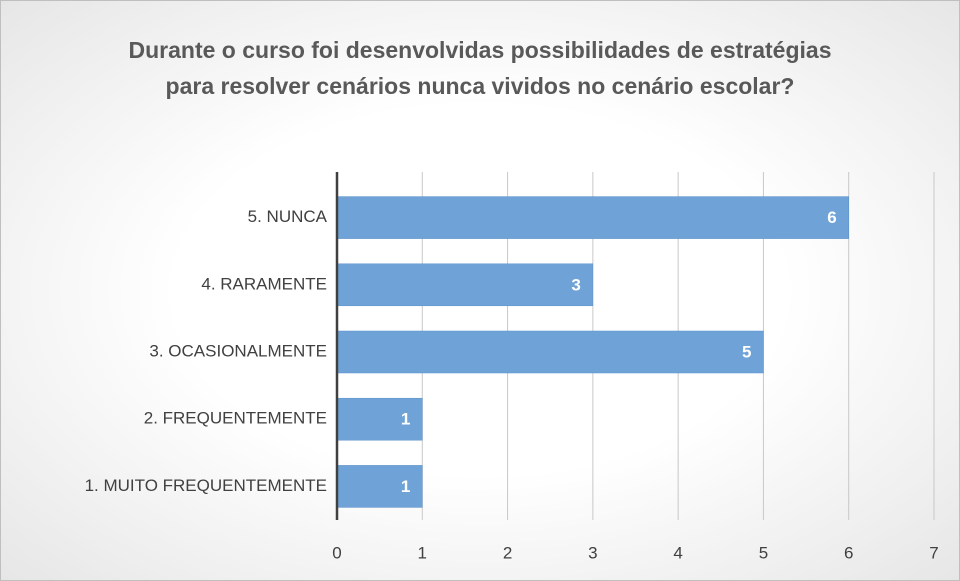 The image size is (960, 581). What do you see at coordinates (264, 283) in the screenshot?
I see `y-tick-label: 4. RARAMENTE` at bounding box center [264, 283].